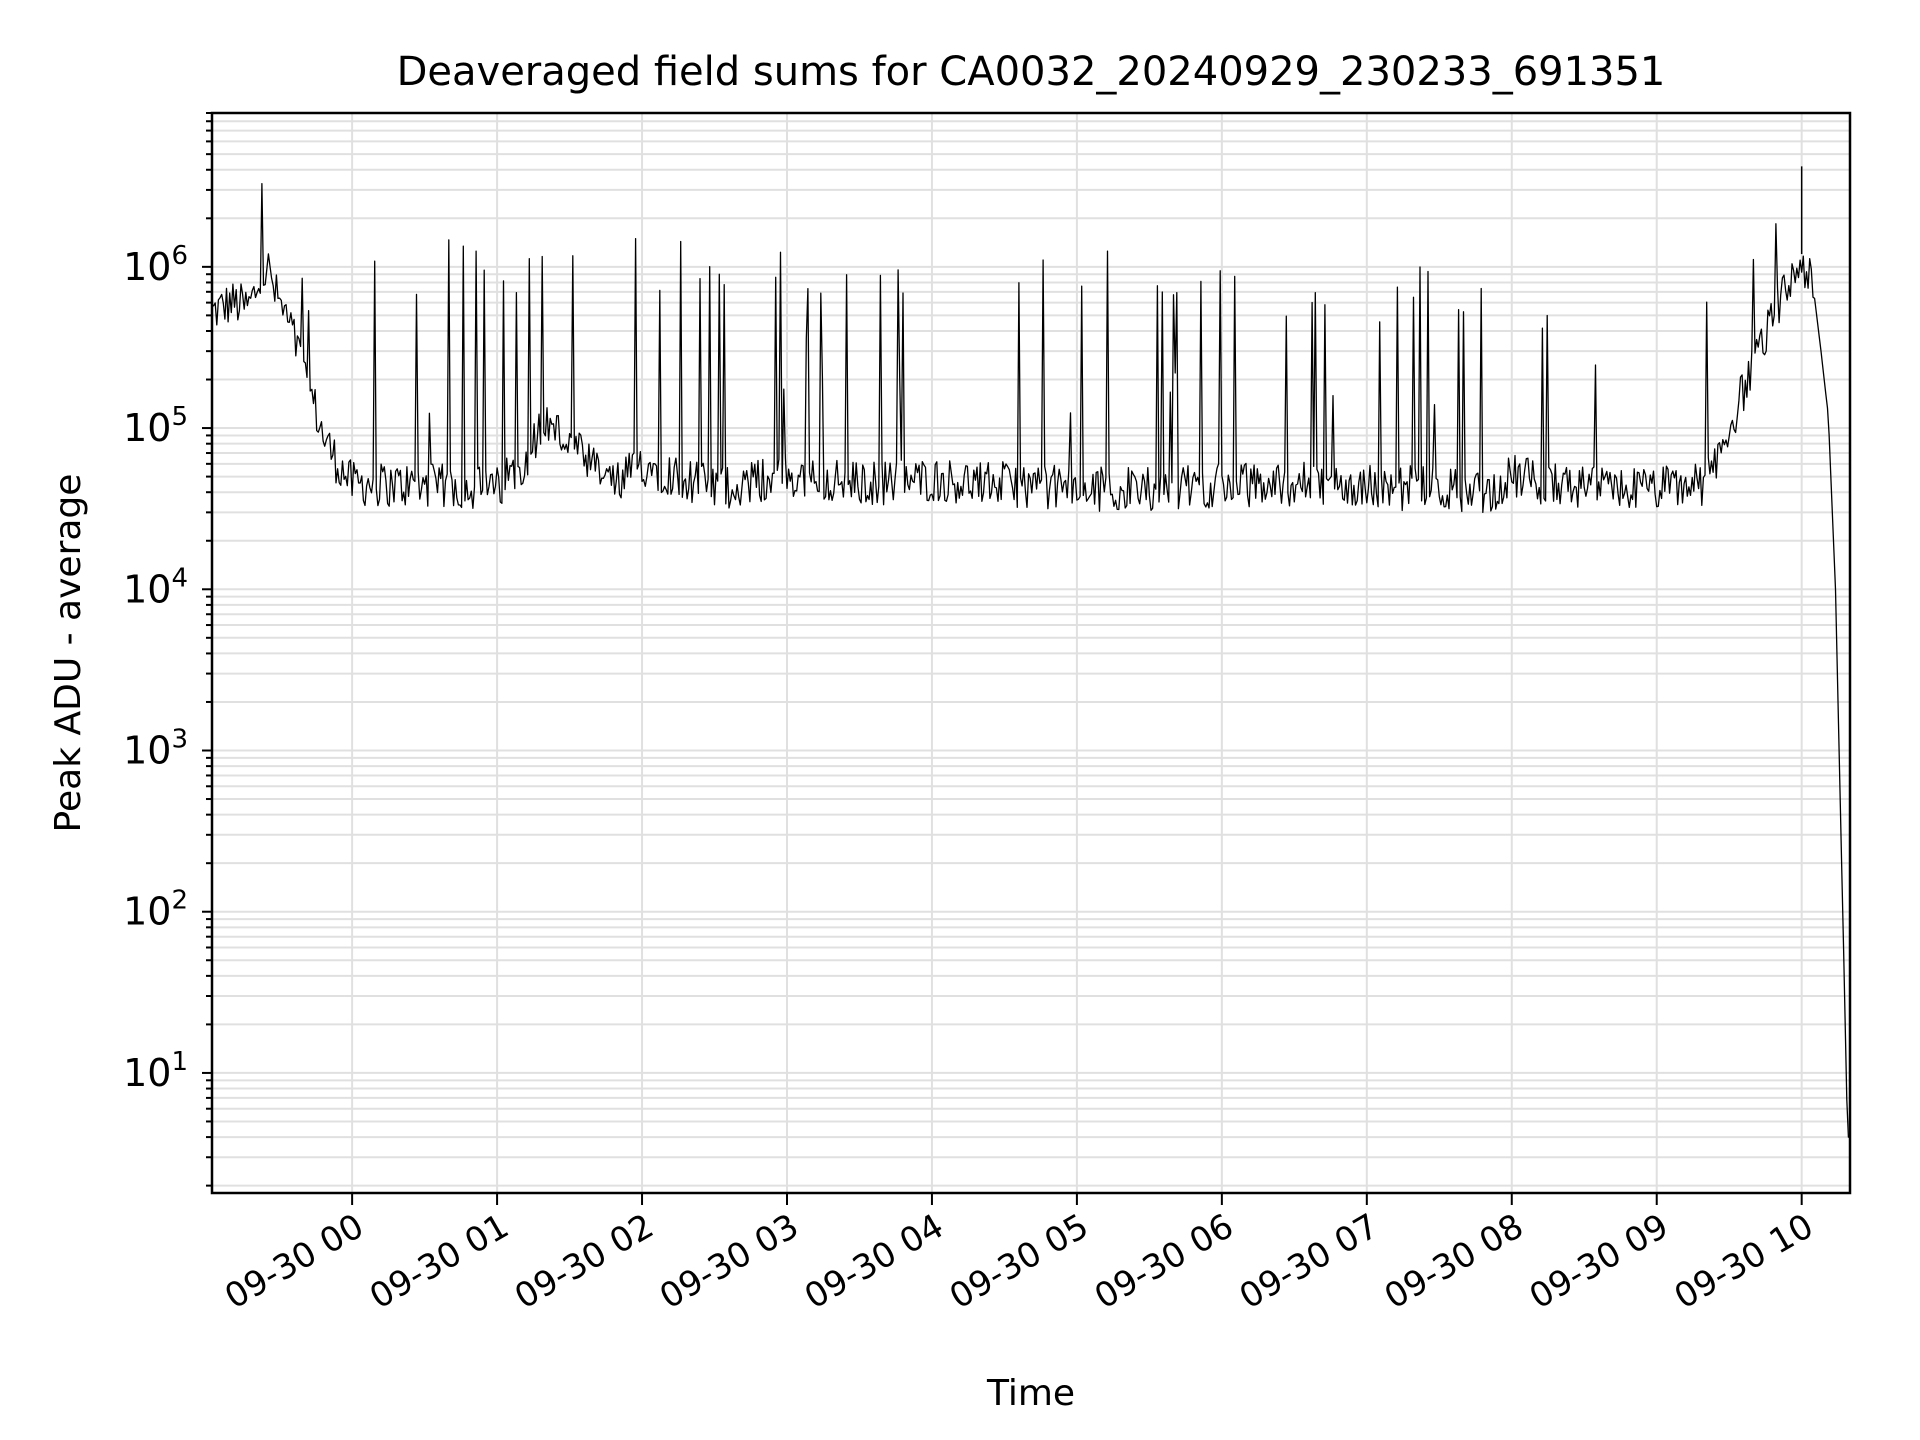 The width and height of the screenshot is (1920, 1440). Describe the element at coordinates (1030, 1393) in the screenshot. I see `x-axis-label: Time` at that location.